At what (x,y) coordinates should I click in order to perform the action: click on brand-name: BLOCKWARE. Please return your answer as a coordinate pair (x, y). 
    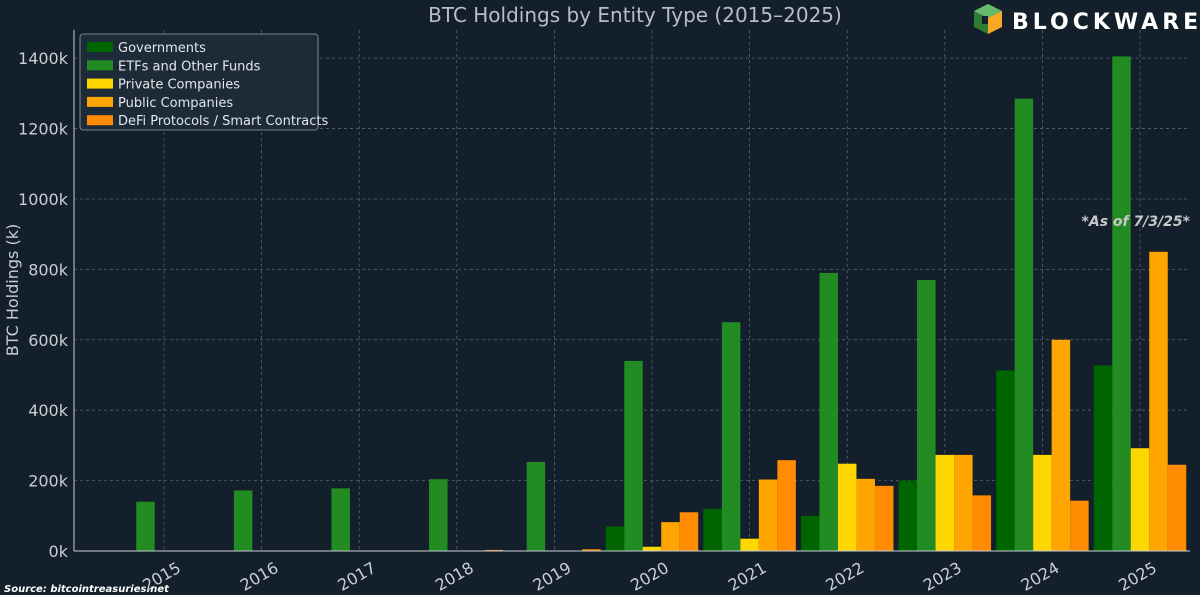
    Looking at the image, I should click on (1106, 22).